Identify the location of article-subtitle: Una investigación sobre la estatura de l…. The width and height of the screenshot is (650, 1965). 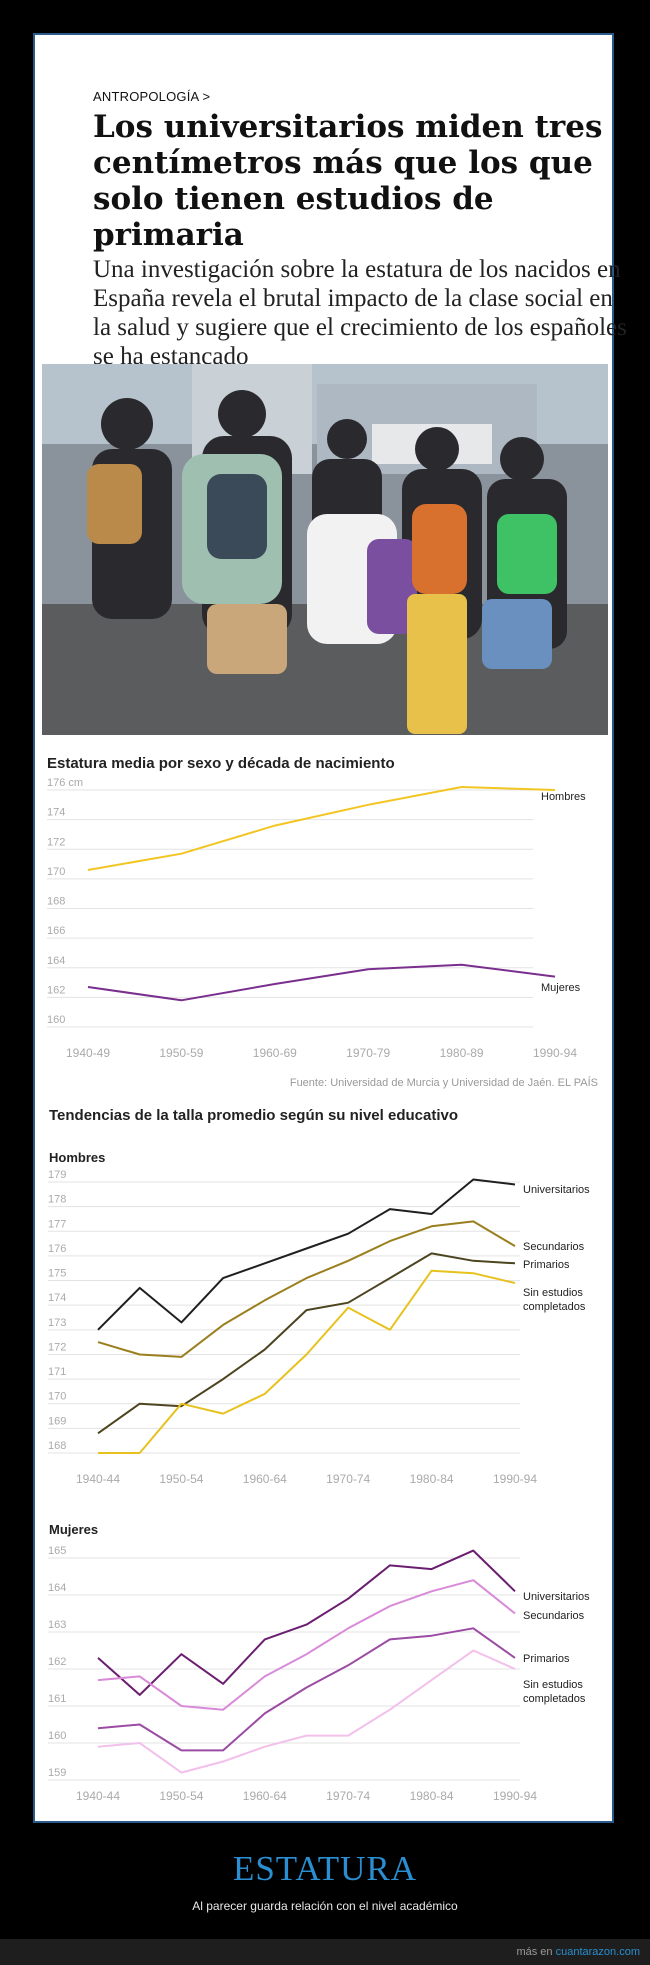
(360, 313).